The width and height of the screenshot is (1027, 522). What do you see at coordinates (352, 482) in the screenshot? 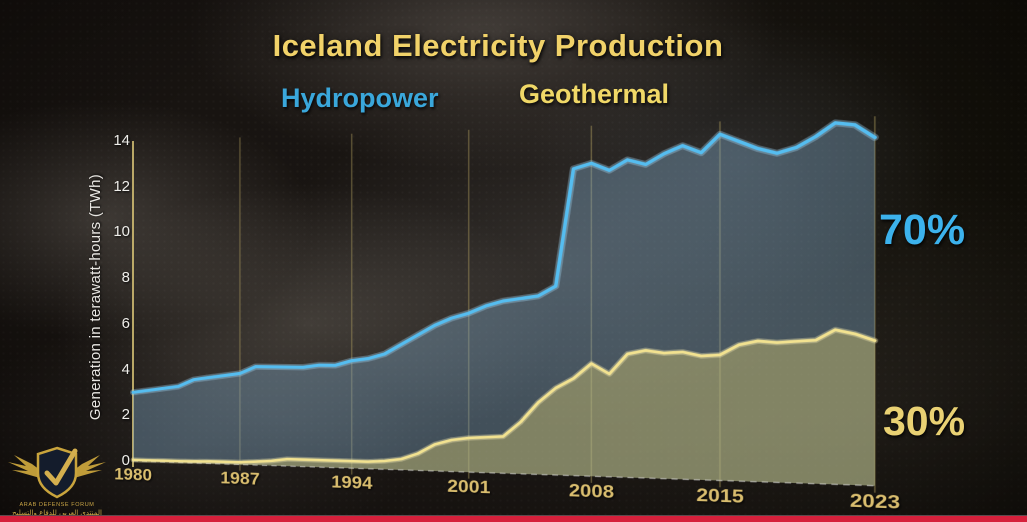
I see `x-tick-label-1994: 1994` at bounding box center [352, 482].